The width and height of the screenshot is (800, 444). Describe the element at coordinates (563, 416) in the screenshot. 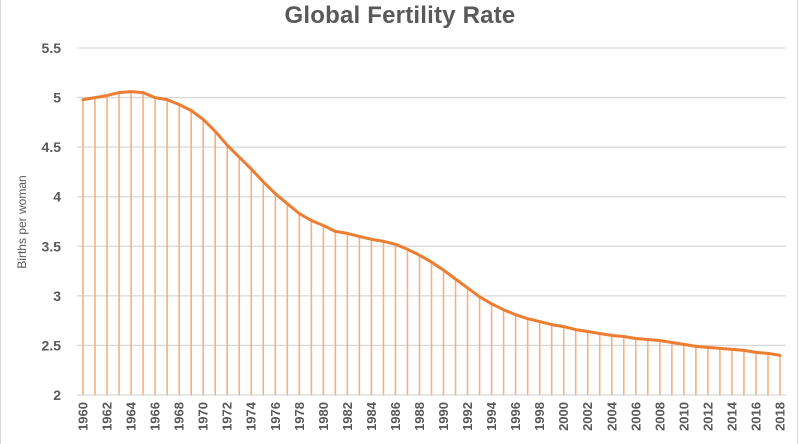

I see `x-tick-label: 2000` at that location.